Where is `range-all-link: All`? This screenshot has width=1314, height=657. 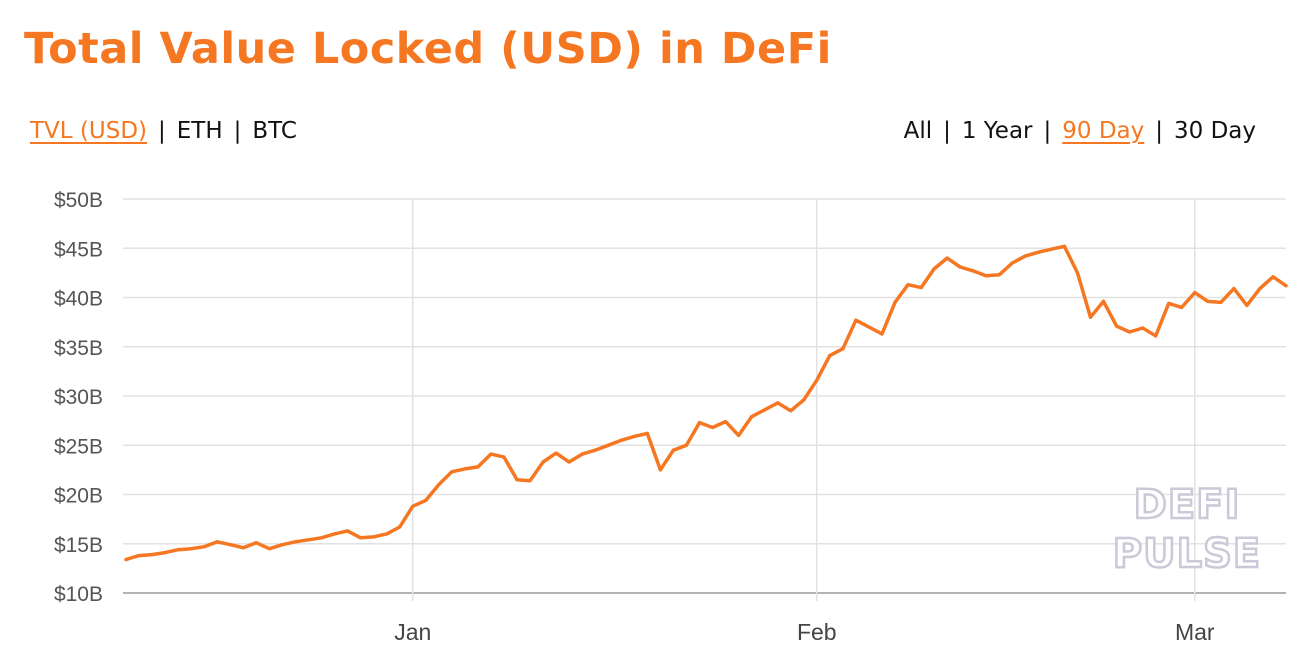 range-all-link: All is located at coordinates (918, 131).